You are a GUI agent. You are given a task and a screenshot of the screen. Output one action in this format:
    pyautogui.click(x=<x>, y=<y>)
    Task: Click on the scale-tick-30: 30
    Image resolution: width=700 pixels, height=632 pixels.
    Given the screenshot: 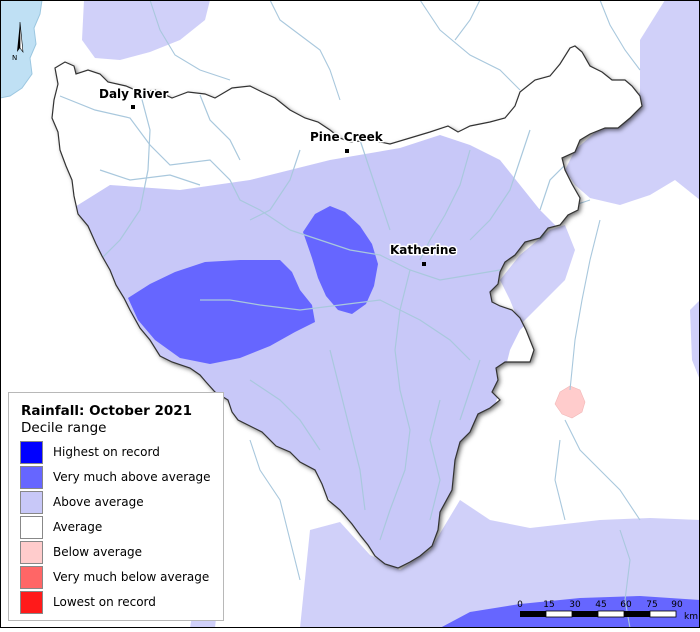 What is the action you would take?
    pyautogui.click(x=575, y=605)
    